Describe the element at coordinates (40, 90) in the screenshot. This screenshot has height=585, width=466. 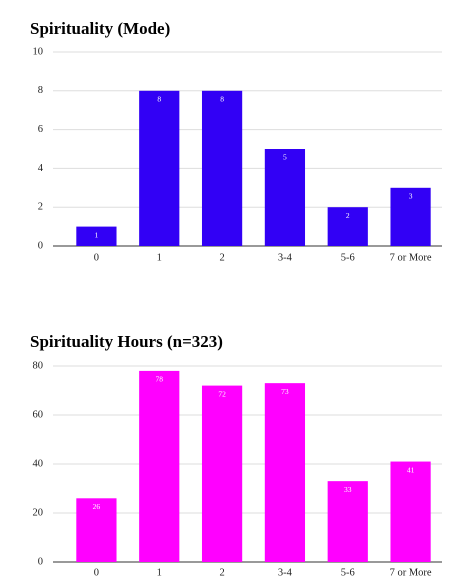
I see `y-tick-label: 8` at that location.